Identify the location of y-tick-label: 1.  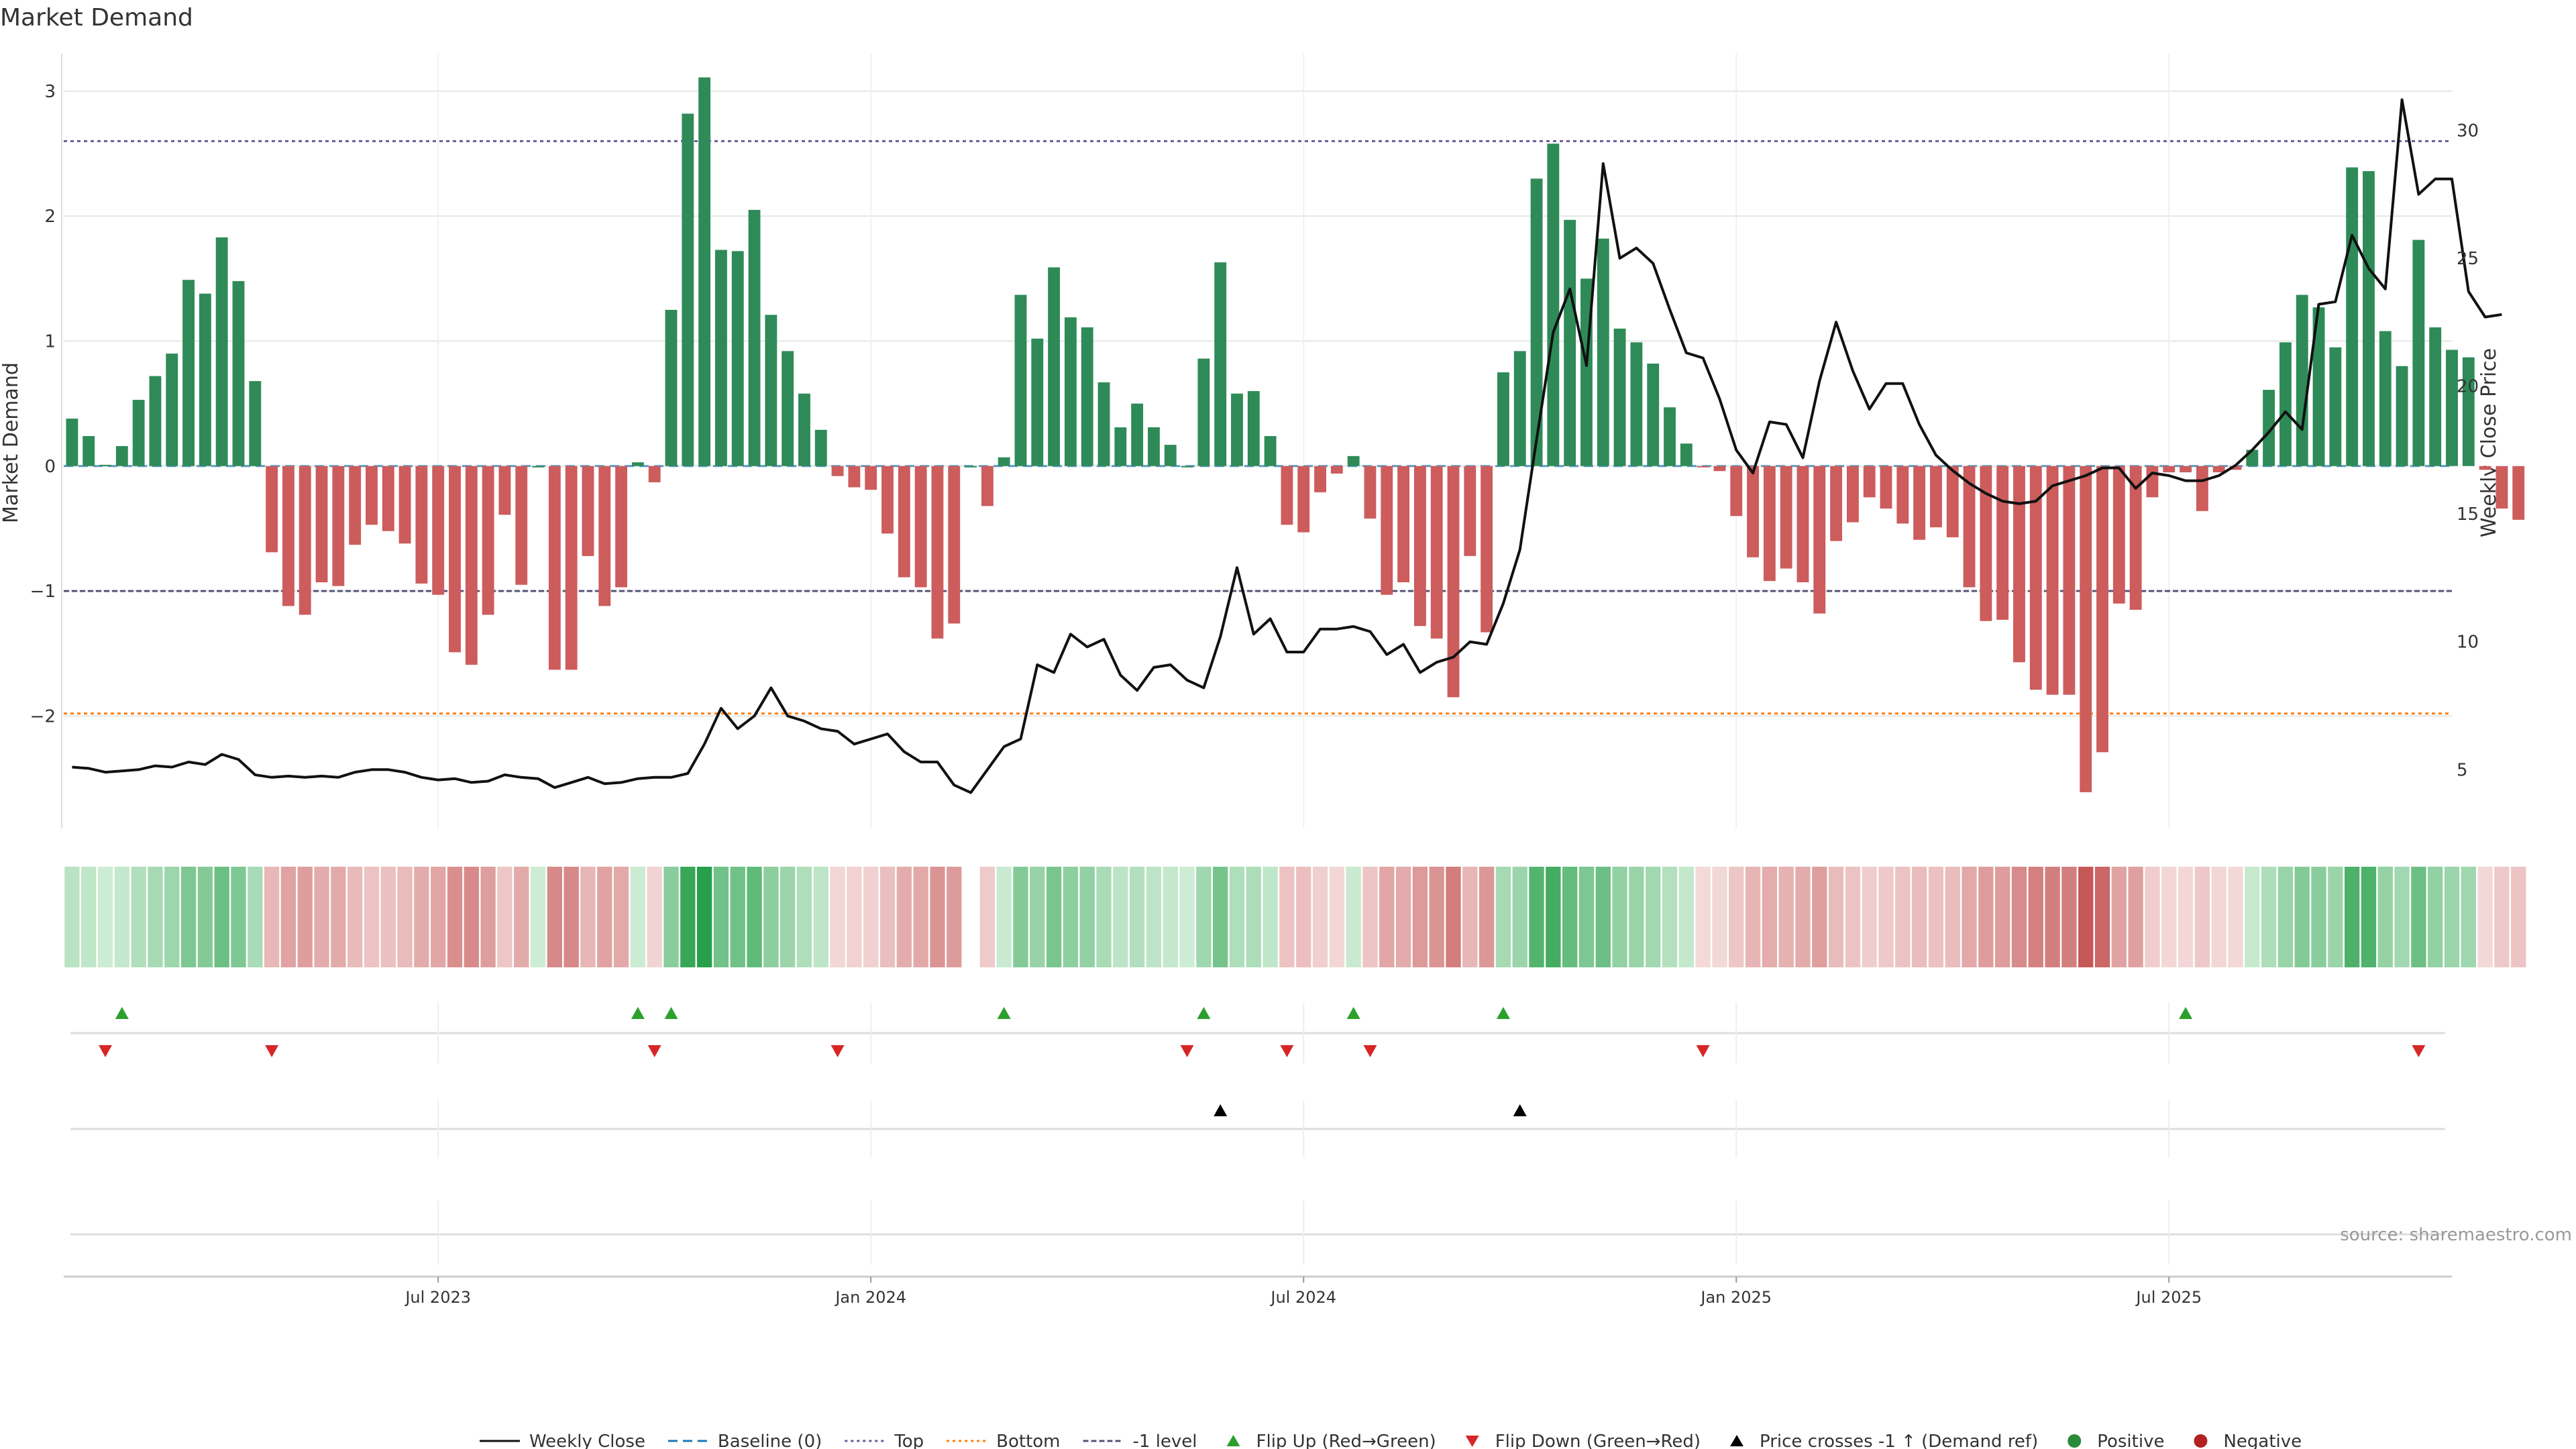
(50, 341).